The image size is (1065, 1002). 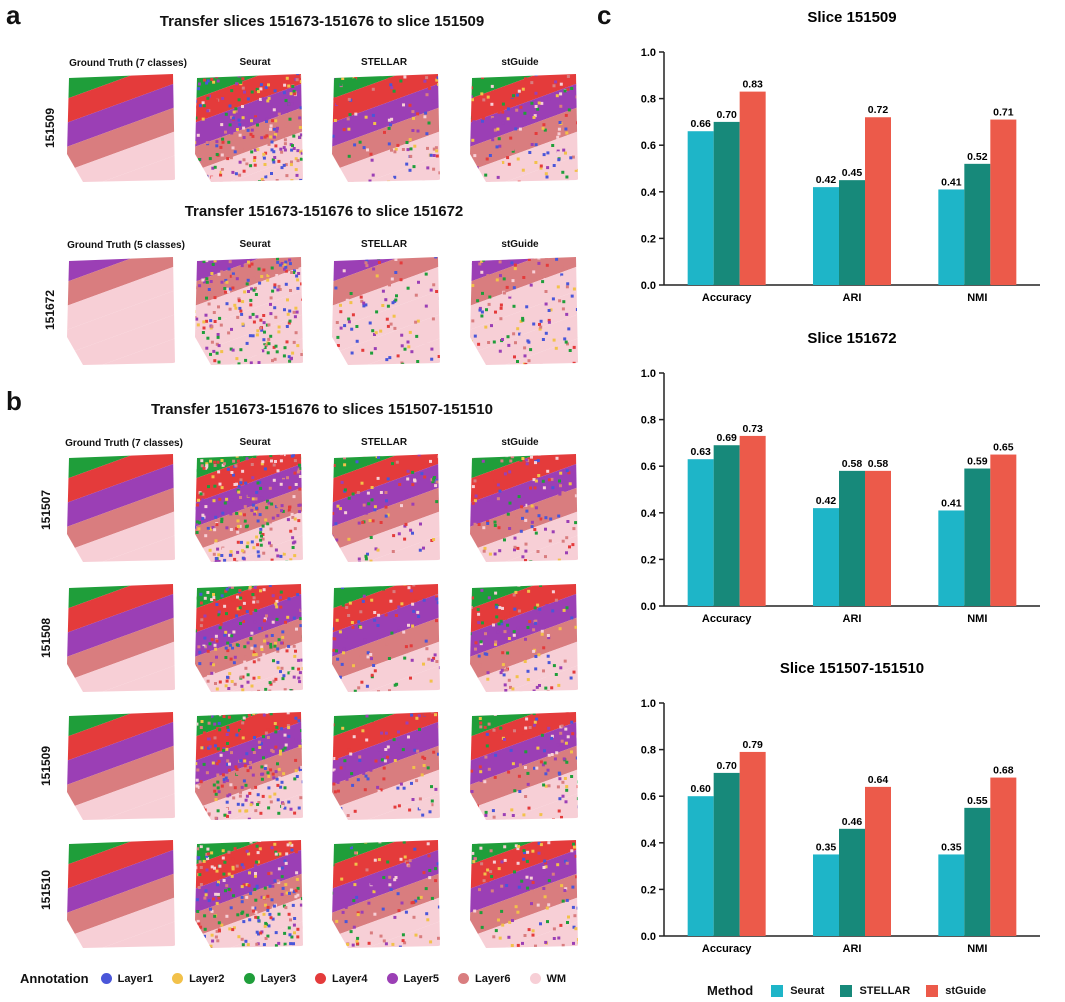 I want to click on x-tick-label: ARI, so click(x=852, y=619).